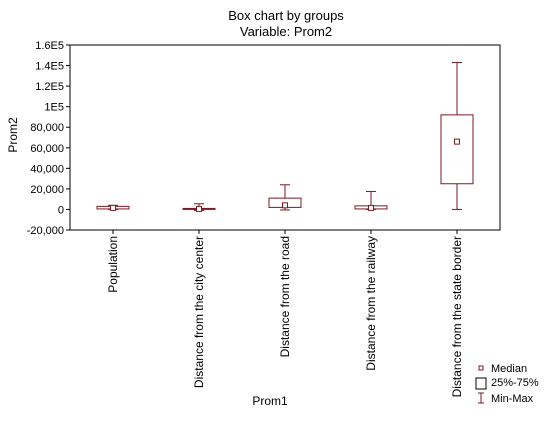 The image size is (550, 430). I want to click on legend-median-swatch, so click(481, 368).